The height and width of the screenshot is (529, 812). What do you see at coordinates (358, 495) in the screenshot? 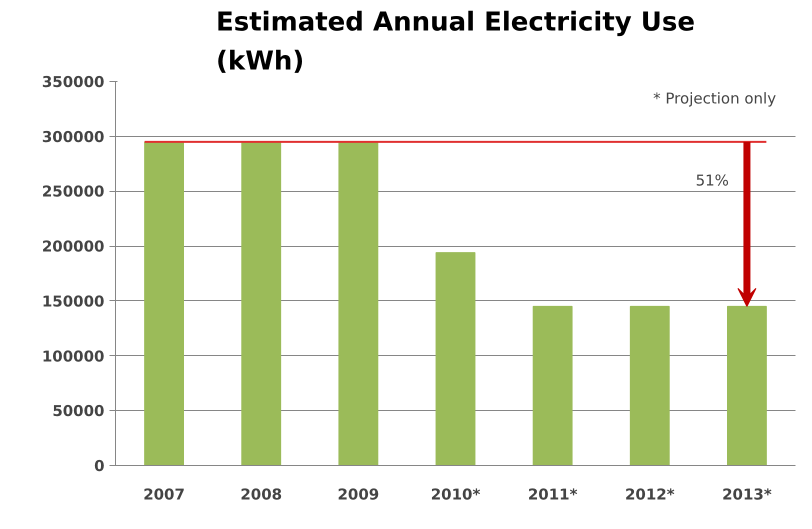
I see `x-tick-label: 2009` at bounding box center [358, 495].